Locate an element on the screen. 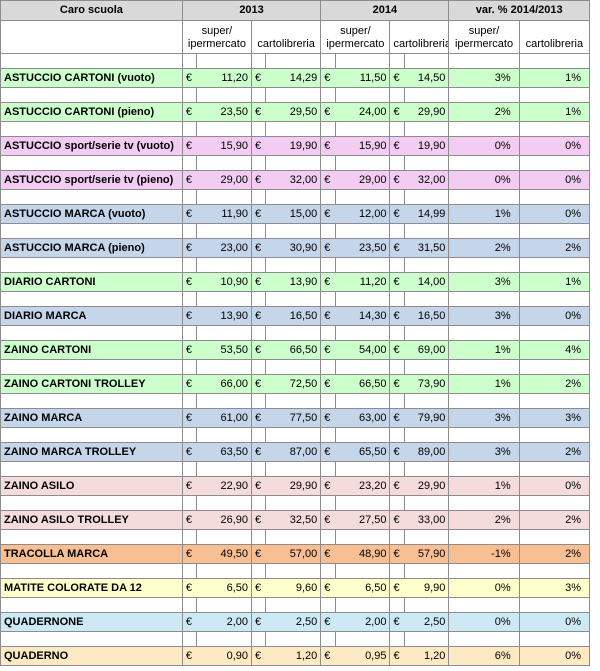 The image size is (600, 671). price-super-2013: 23,00 is located at coordinates (224, 248).